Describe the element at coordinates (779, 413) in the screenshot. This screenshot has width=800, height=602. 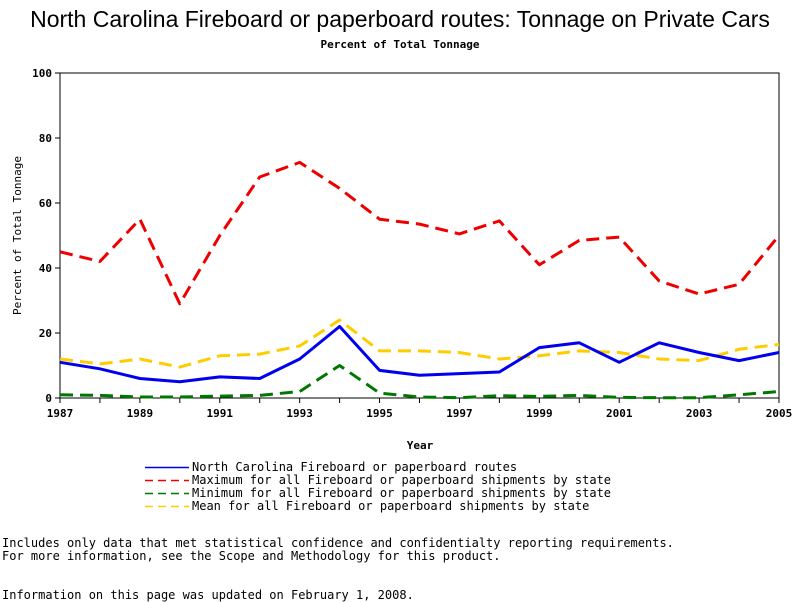
I see `x-tick-label: 2005` at that location.